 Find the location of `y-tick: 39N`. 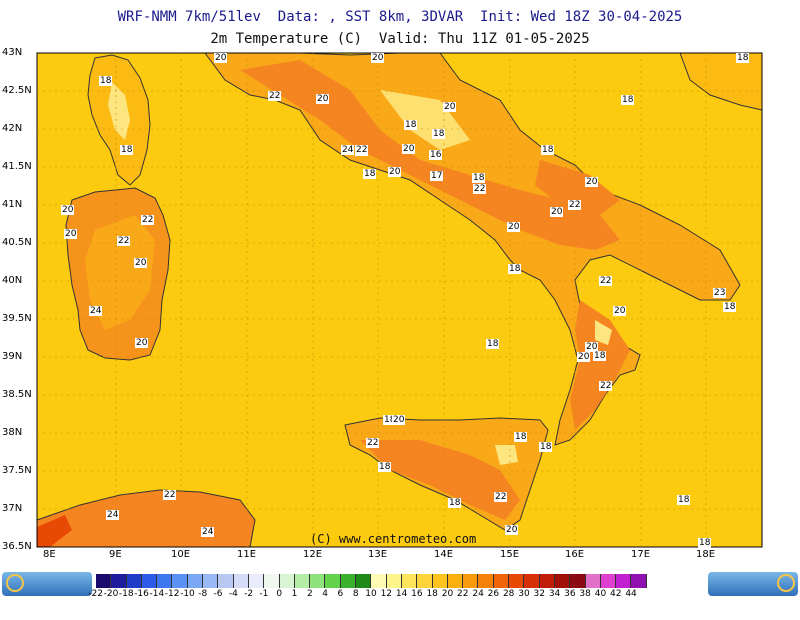

y-tick: 39N is located at coordinates (12, 356).